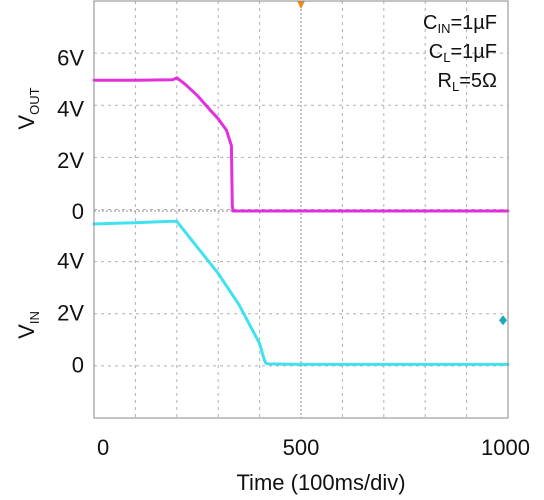 Image resolution: width=544 pixels, height=500 pixels. Describe the element at coordinates (503, 320) in the screenshot. I see `trigger-level-marker` at that location.